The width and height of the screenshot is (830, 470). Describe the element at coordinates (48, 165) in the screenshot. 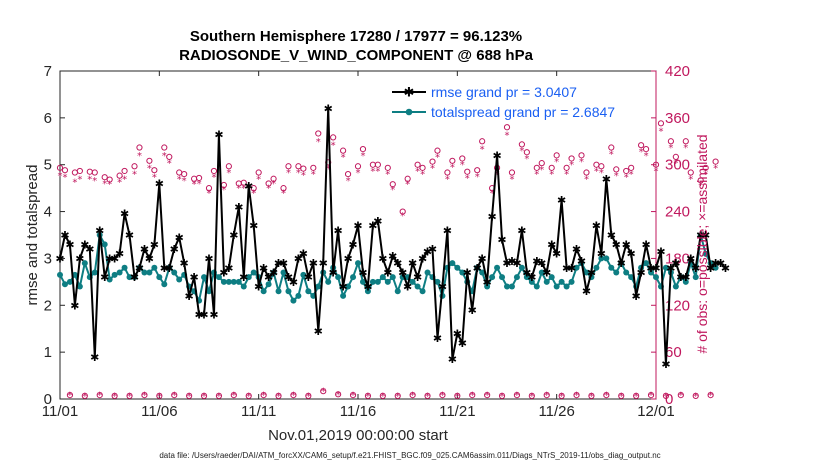

I see `y-tick-label: 5` at that location.